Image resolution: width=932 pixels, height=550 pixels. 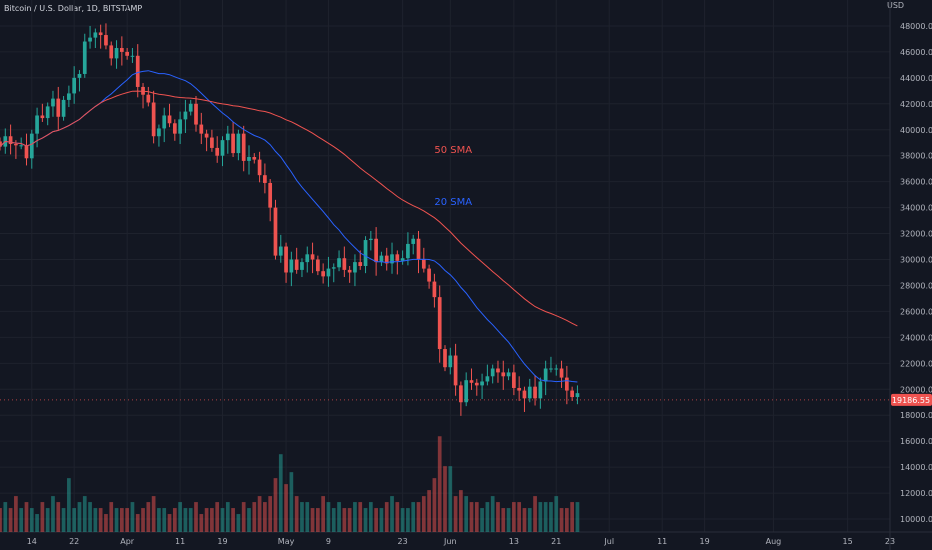 What do you see at coordinates (466, 399) in the screenshot?
I see `last-price-tag: 19186.55` at bounding box center [466, 399].